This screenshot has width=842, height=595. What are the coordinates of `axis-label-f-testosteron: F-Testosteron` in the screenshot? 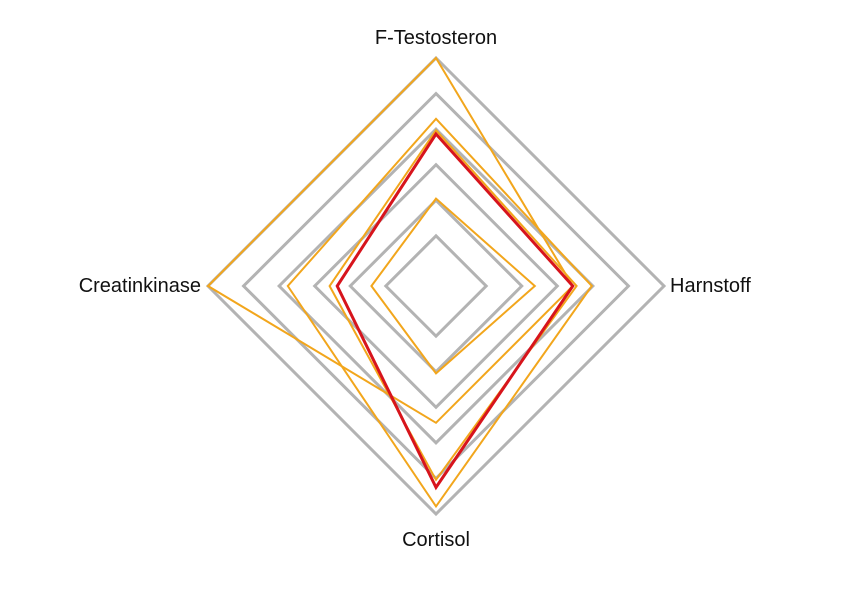 It's located at (436, 38).